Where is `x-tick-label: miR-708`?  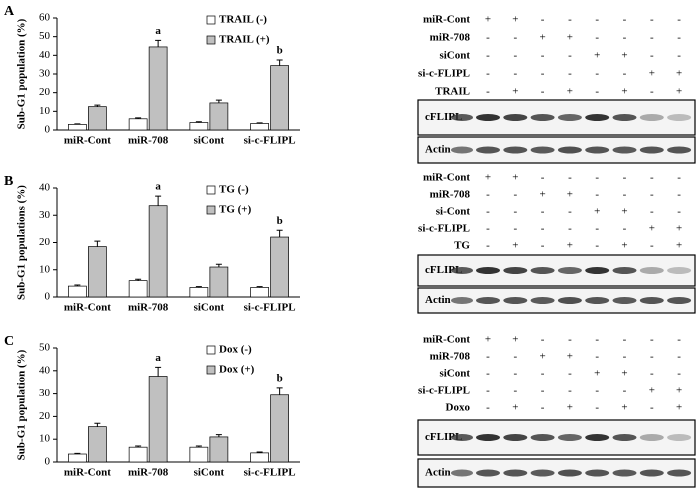 x-tick-label: miR-708 is located at coordinates (148, 141).